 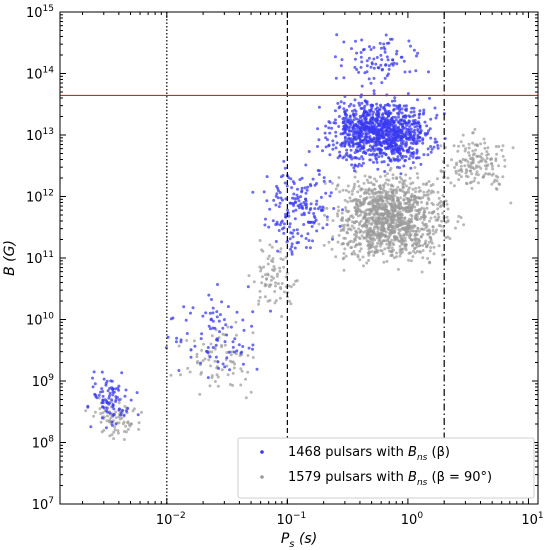 I want to click on x-tick-label: 10−2, so click(x=171, y=519).